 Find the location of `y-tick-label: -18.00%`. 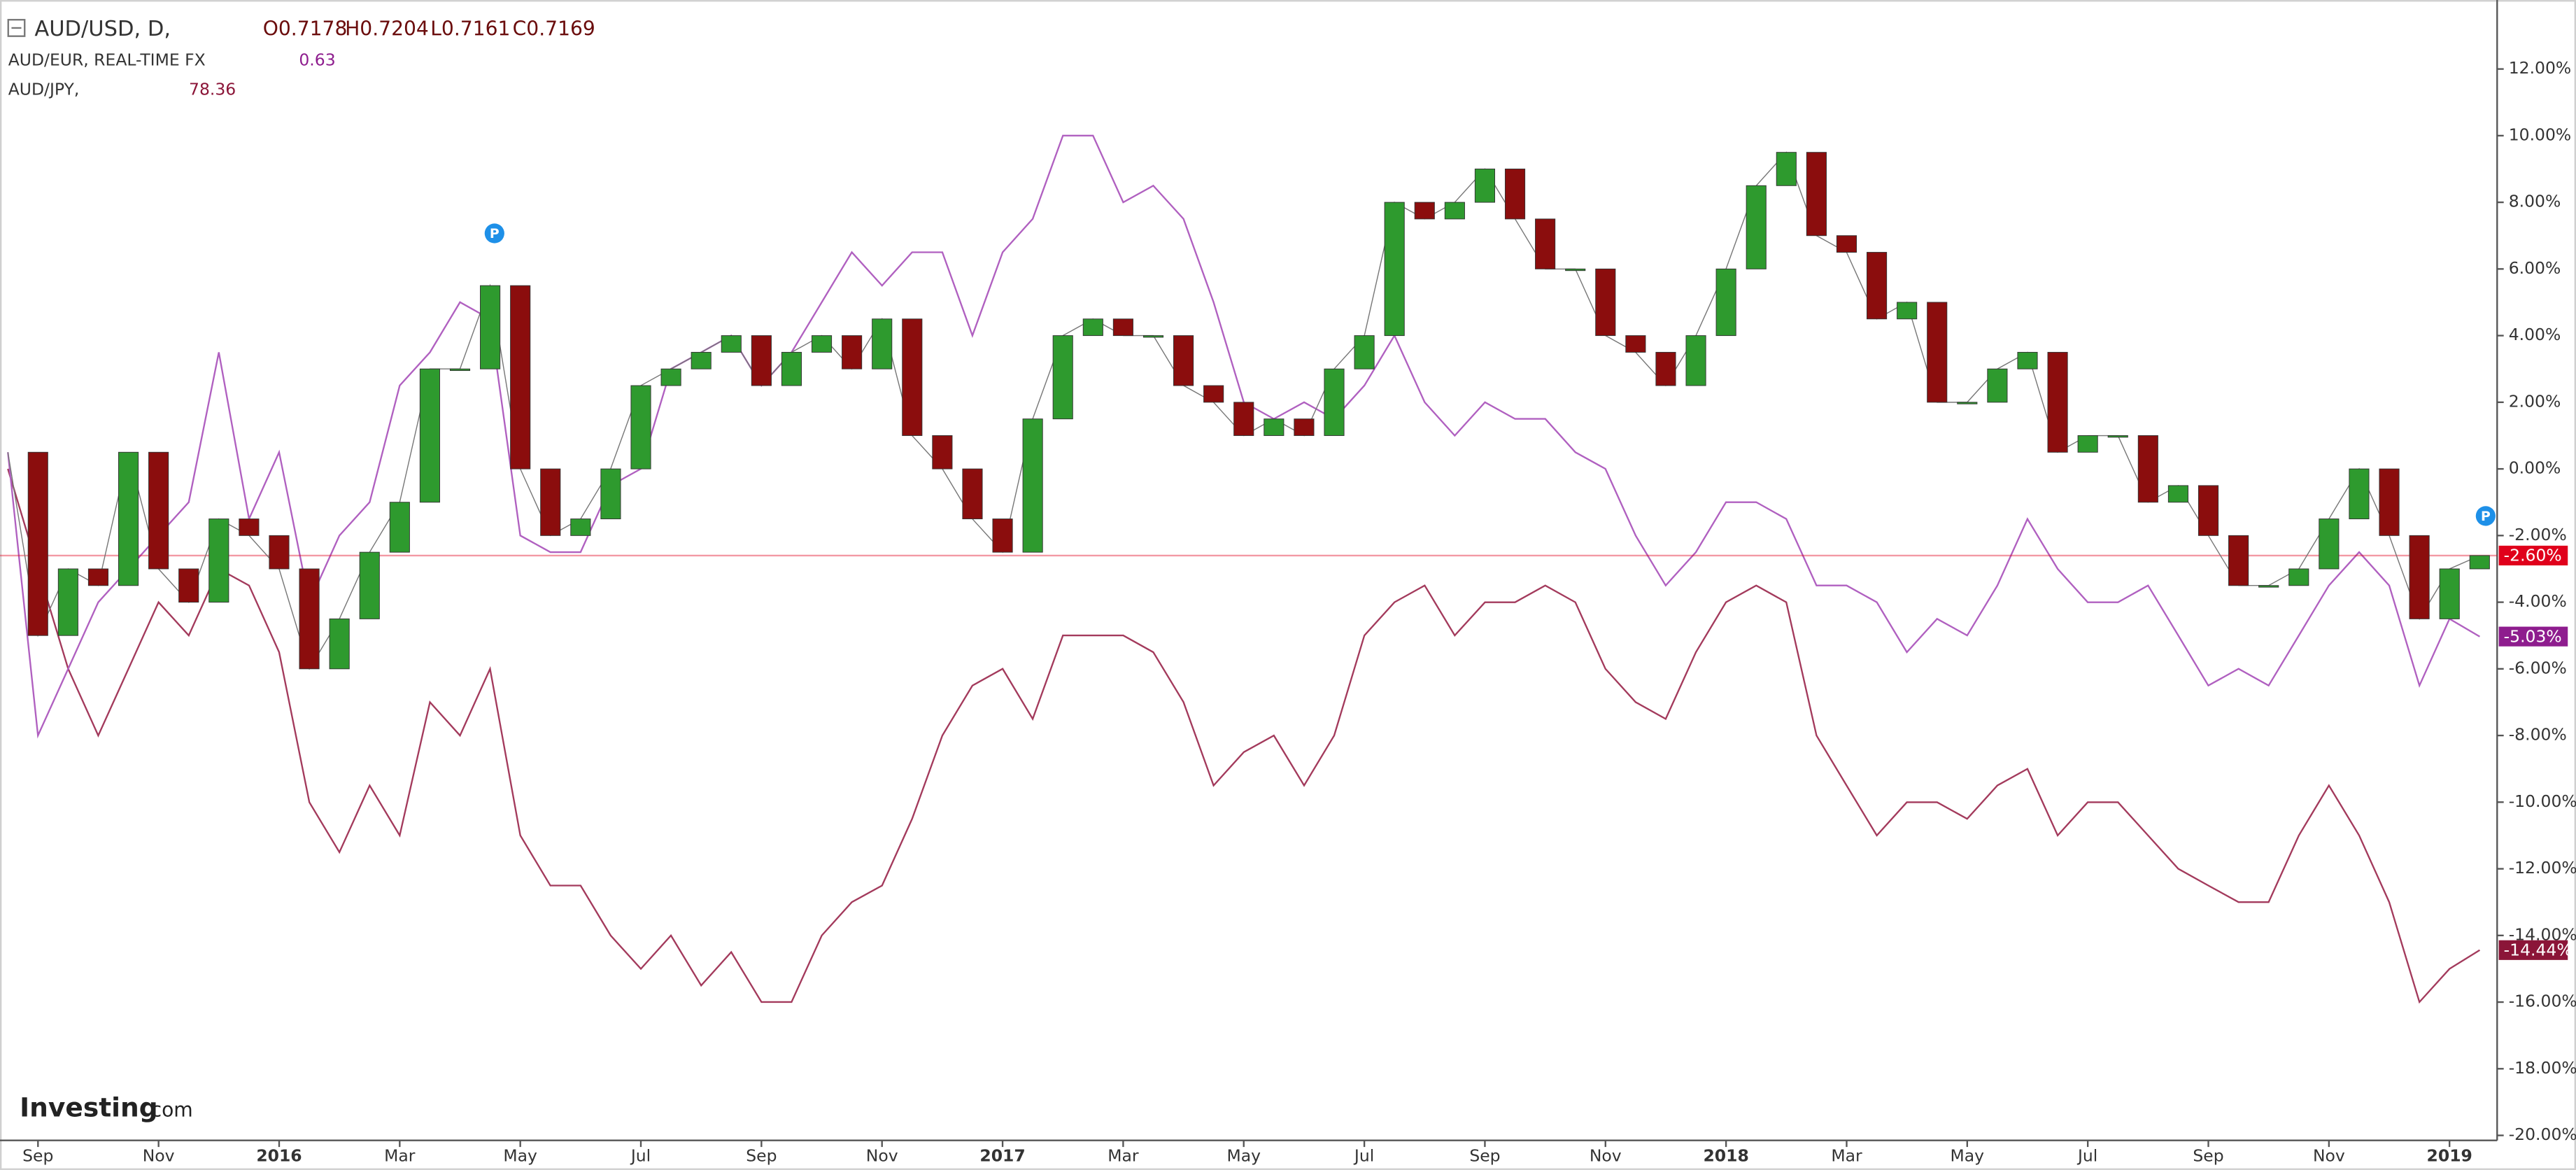

y-tick-label: -18.00% is located at coordinates (2542, 1068).